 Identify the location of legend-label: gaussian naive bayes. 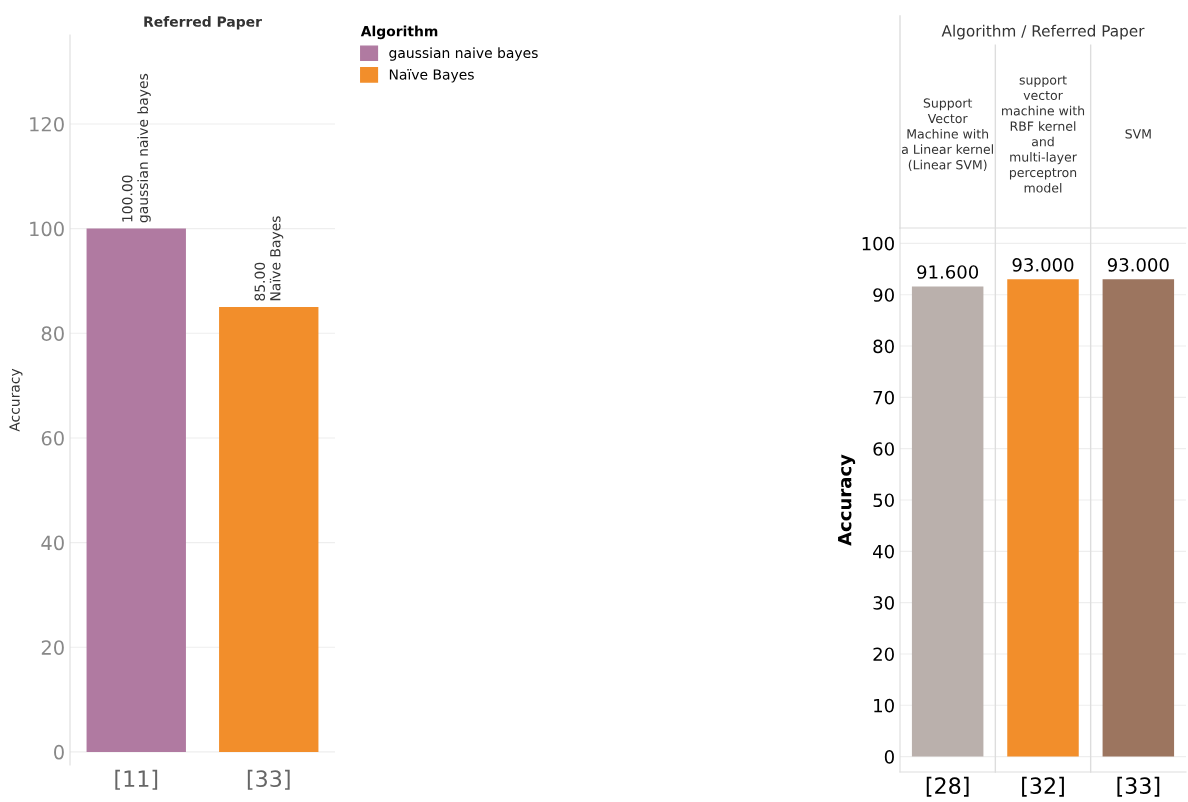
(463, 54).